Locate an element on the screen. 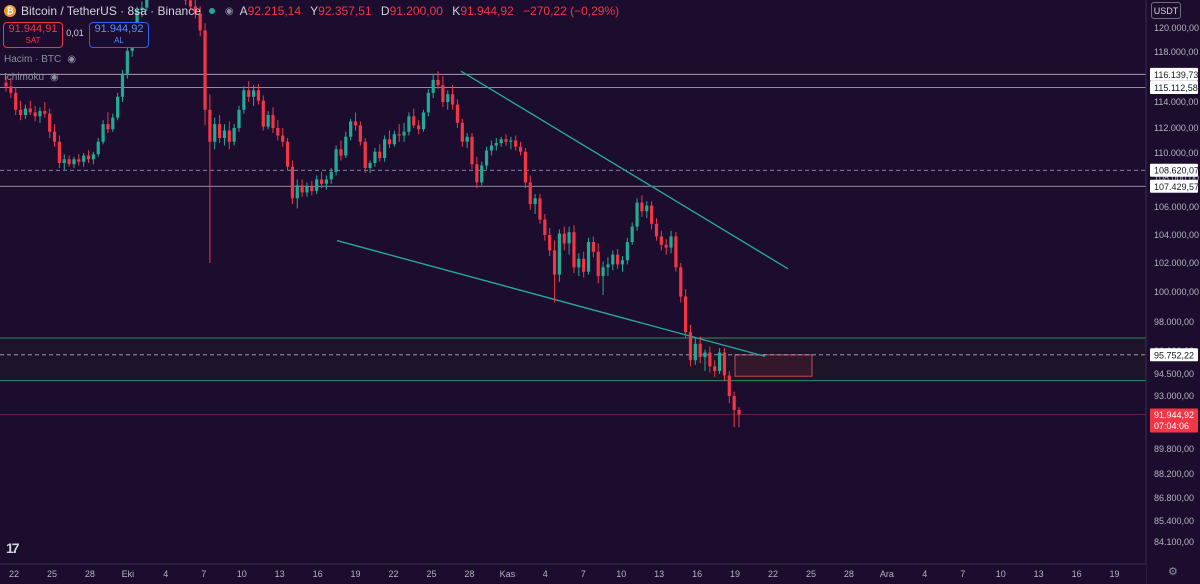 Image resolution: width=1200 pixels, height=584 pixels. indicator-ichimoku: Ichimoku ◉ is located at coordinates (31, 77).